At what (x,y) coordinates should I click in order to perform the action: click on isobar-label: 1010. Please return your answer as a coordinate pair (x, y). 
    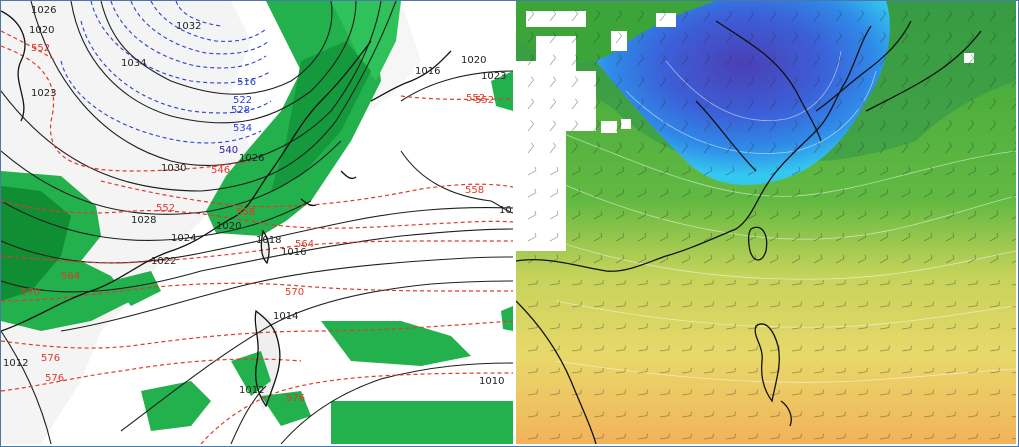
    Looking at the image, I should click on (491, 381).